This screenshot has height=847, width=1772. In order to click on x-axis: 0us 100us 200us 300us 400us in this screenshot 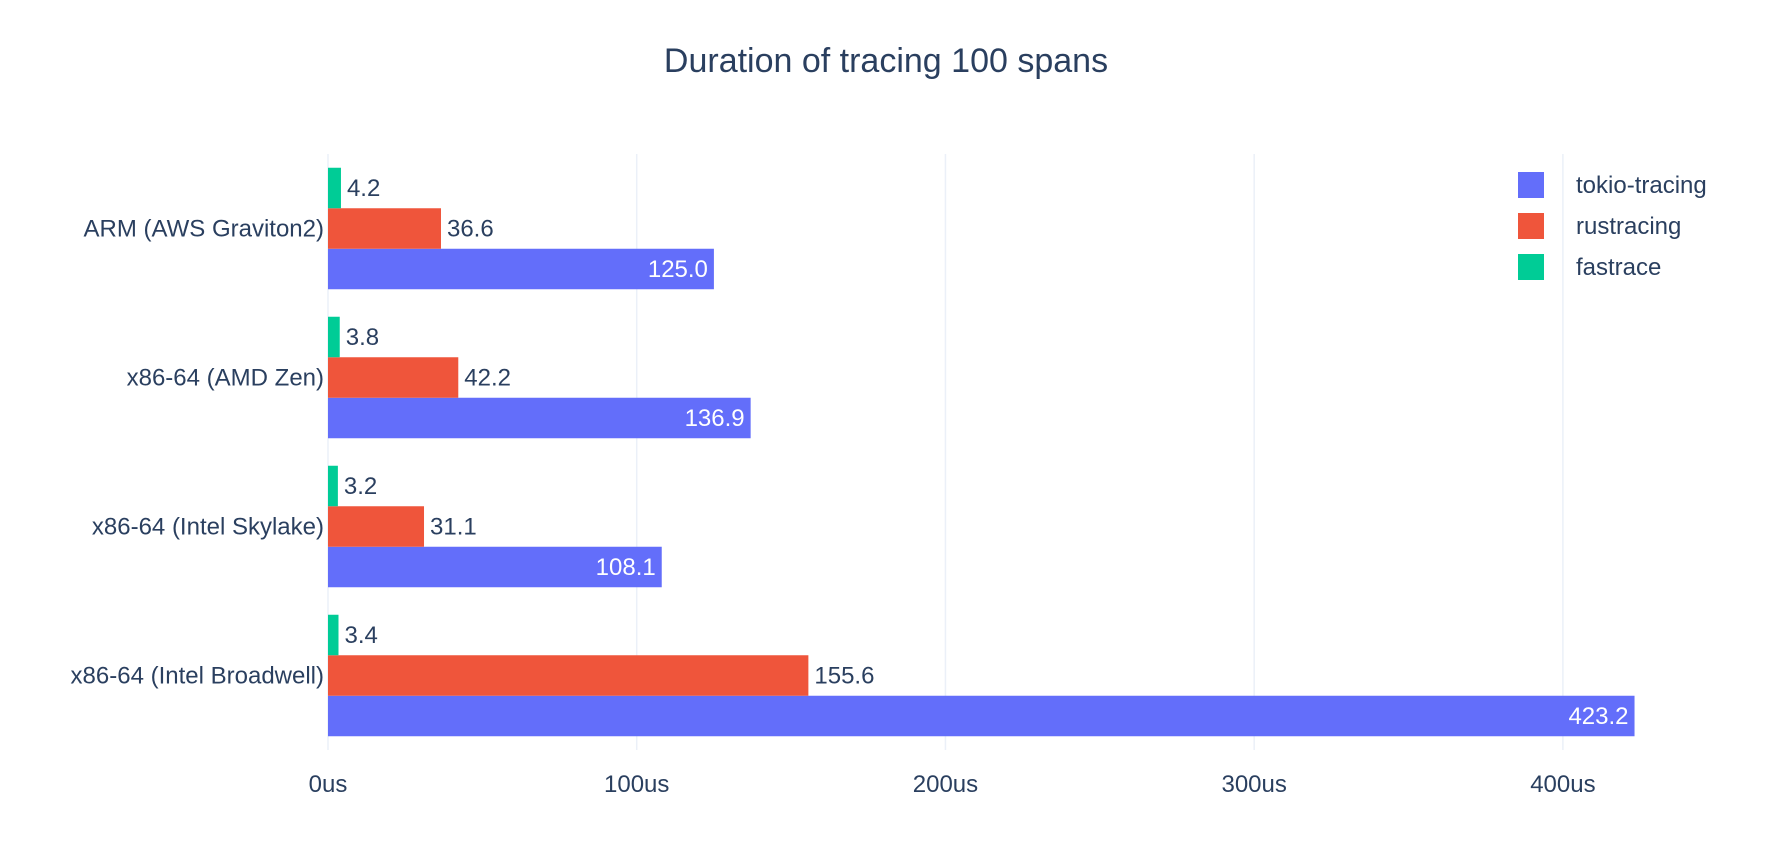, I will do `click(952, 784)`.